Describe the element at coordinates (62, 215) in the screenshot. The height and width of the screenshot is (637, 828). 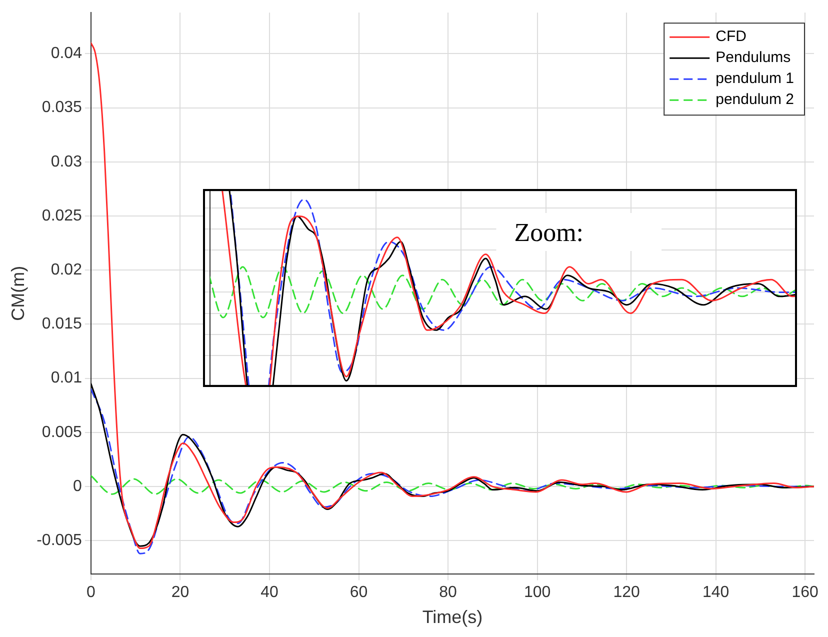
I see `y-tick-label: 0.025` at that location.